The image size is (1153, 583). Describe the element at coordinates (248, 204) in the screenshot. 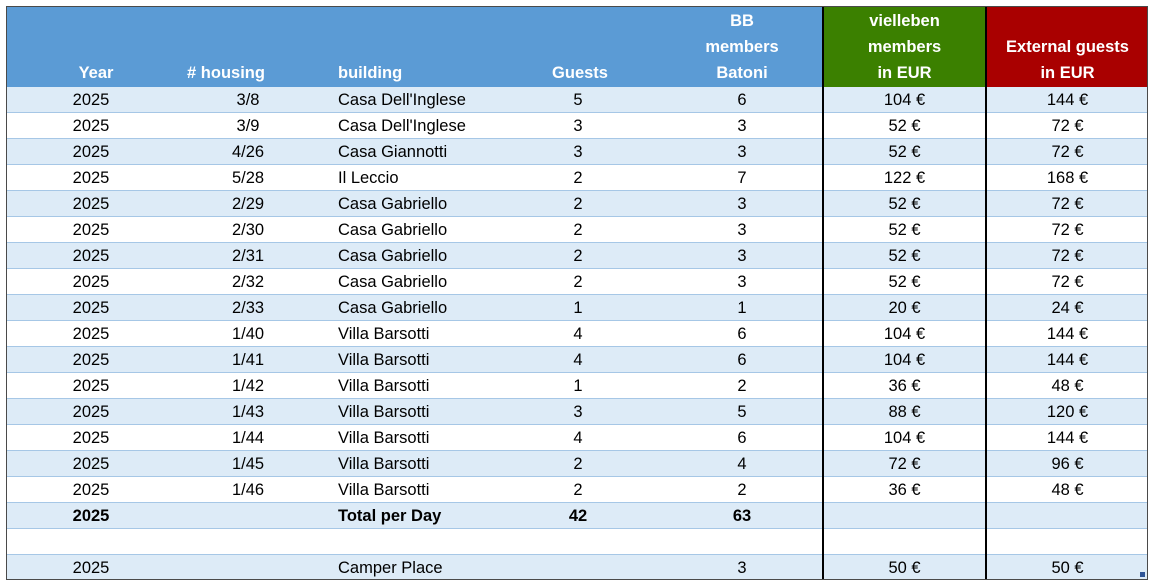

I see `cell-housing: 2/29` at that location.